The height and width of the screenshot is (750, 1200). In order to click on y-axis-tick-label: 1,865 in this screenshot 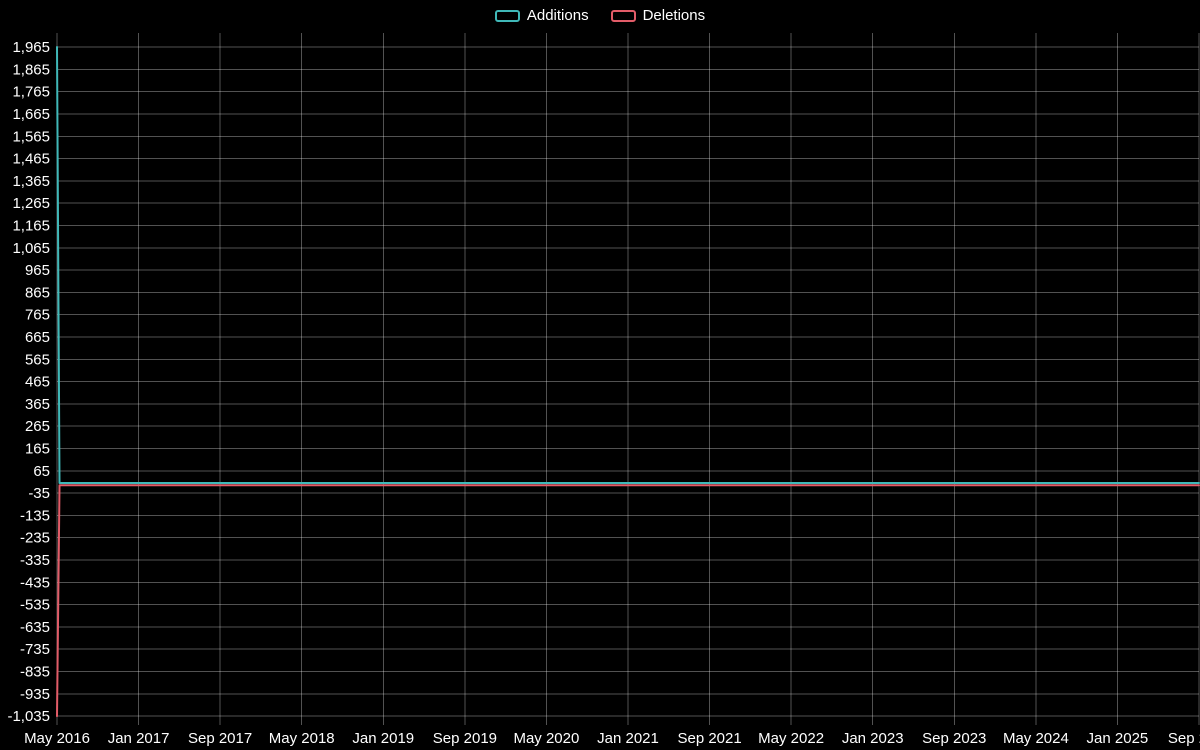, I will do `click(31, 69)`.